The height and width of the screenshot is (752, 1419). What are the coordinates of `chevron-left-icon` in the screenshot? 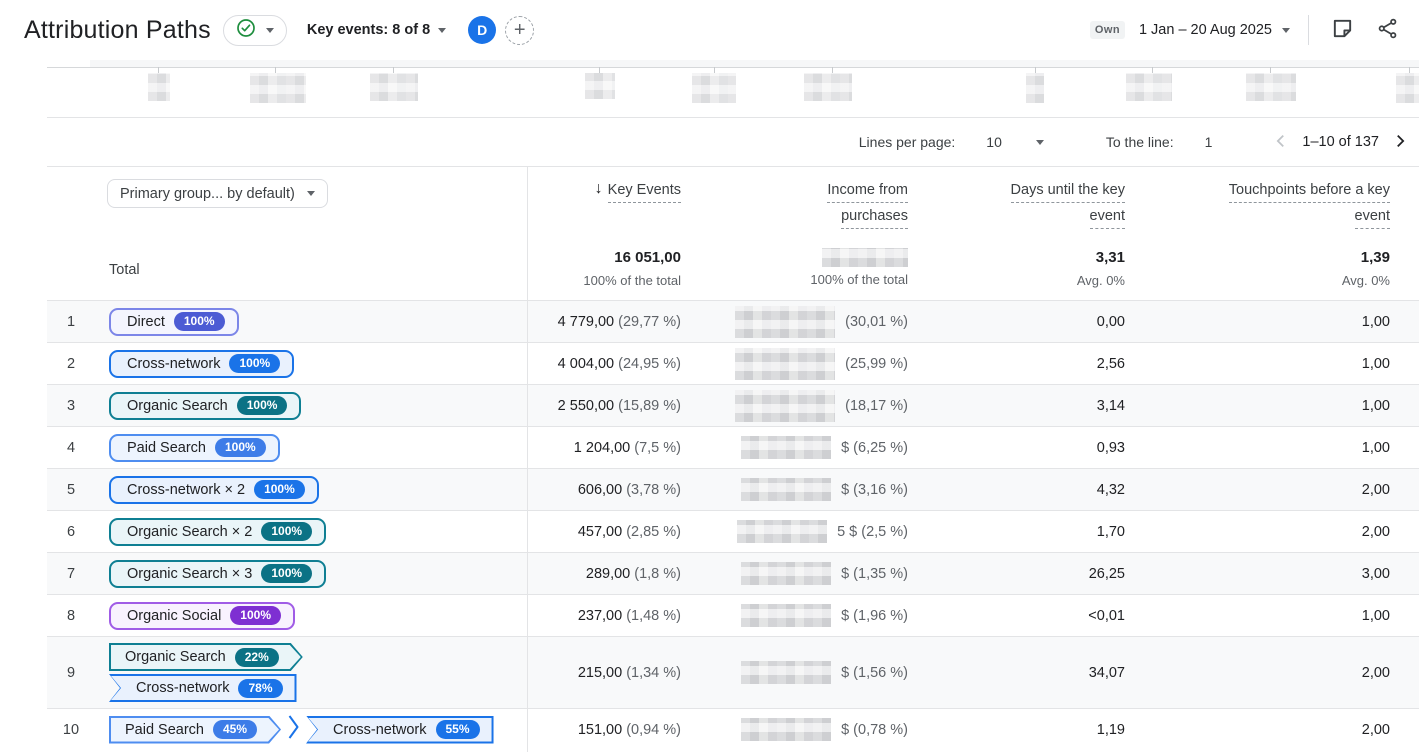 It's located at (1281, 142).